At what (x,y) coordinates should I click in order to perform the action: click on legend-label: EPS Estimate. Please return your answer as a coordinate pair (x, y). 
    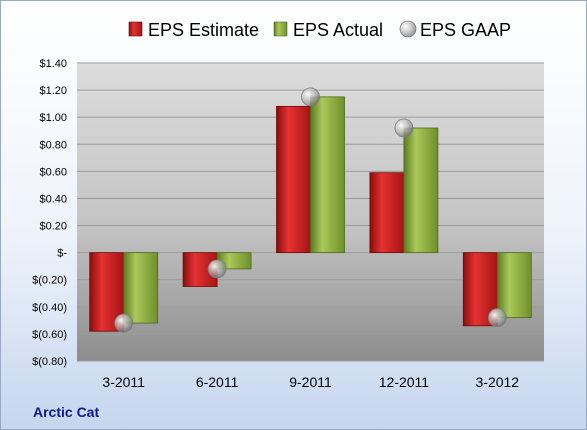
    Looking at the image, I should click on (203, 30).